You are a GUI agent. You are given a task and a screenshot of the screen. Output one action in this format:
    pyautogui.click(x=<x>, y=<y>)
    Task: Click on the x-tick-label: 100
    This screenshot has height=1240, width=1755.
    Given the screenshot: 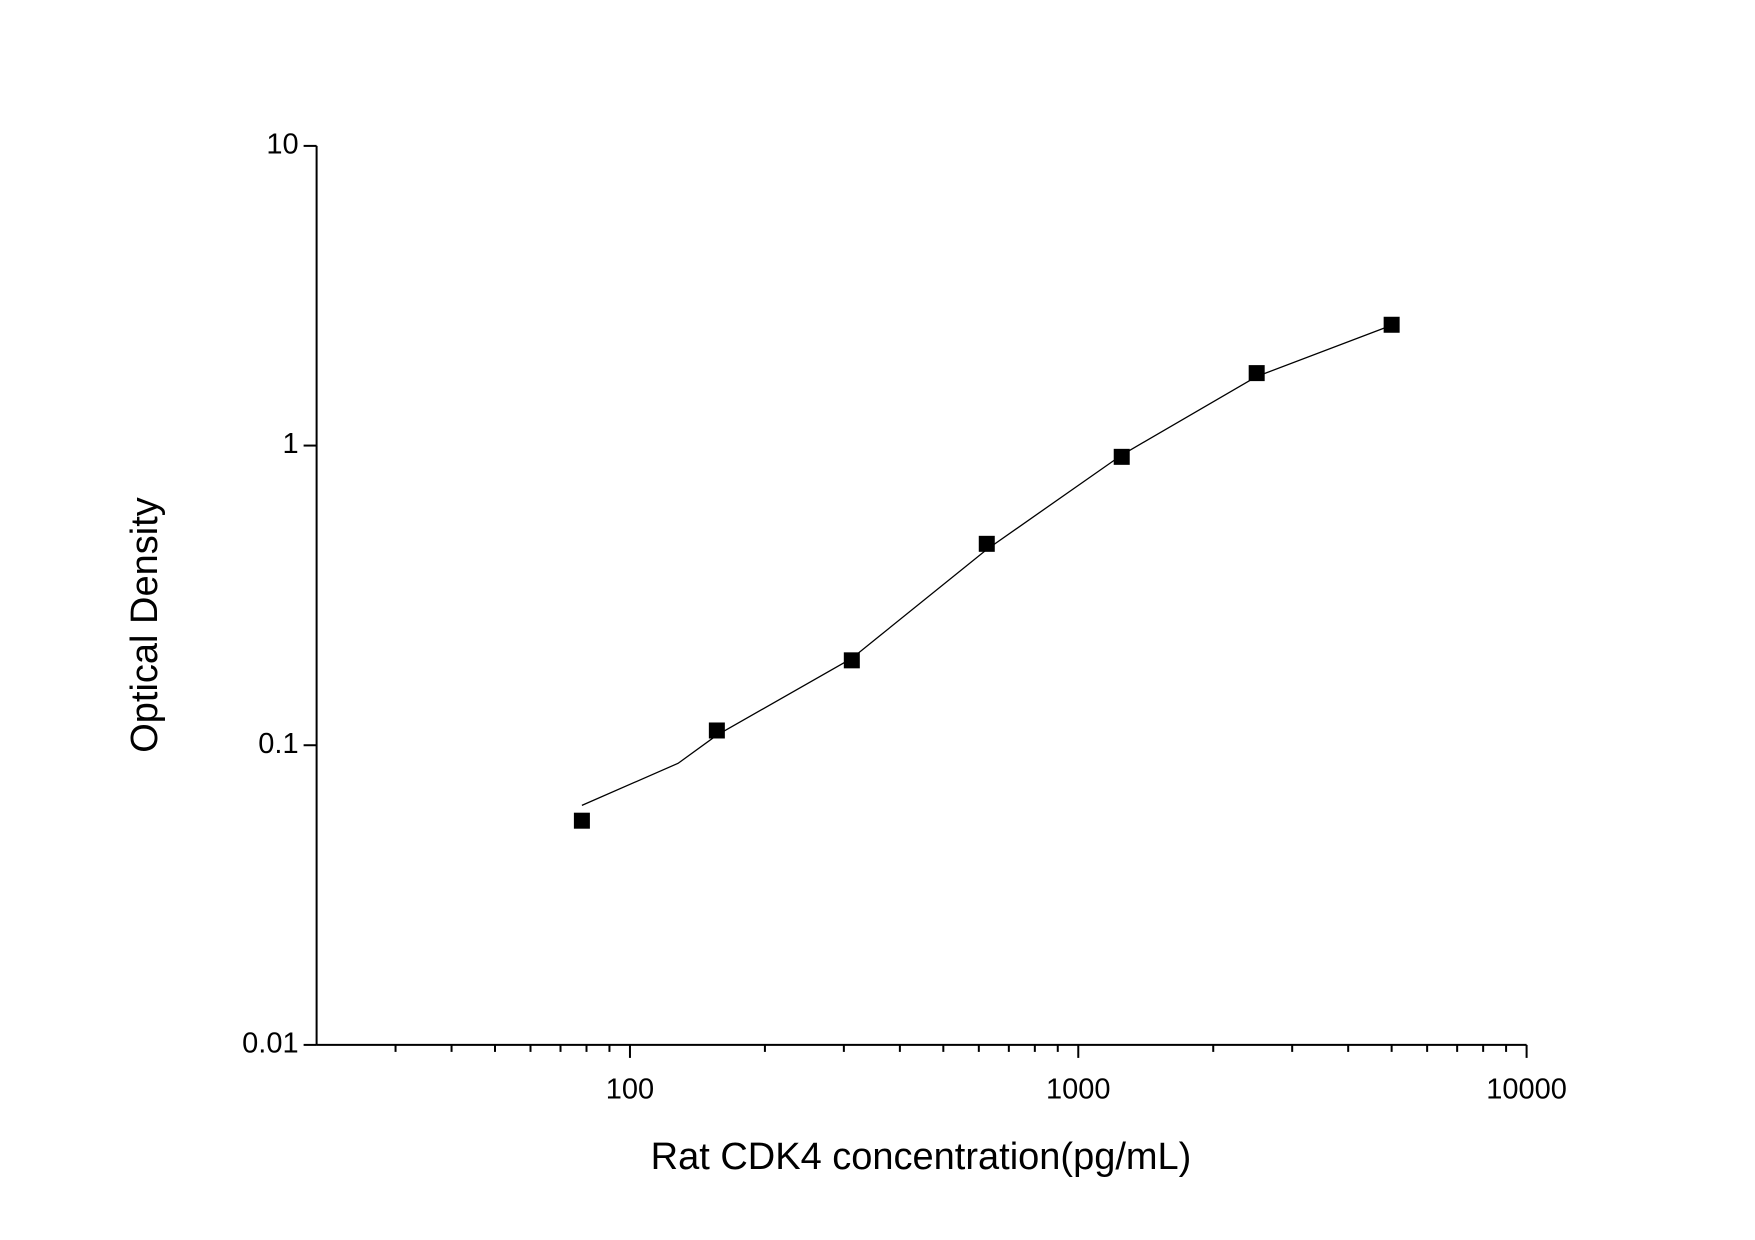 What is the action you would take?
    pyautogui.click(x=630, y=1090)
    